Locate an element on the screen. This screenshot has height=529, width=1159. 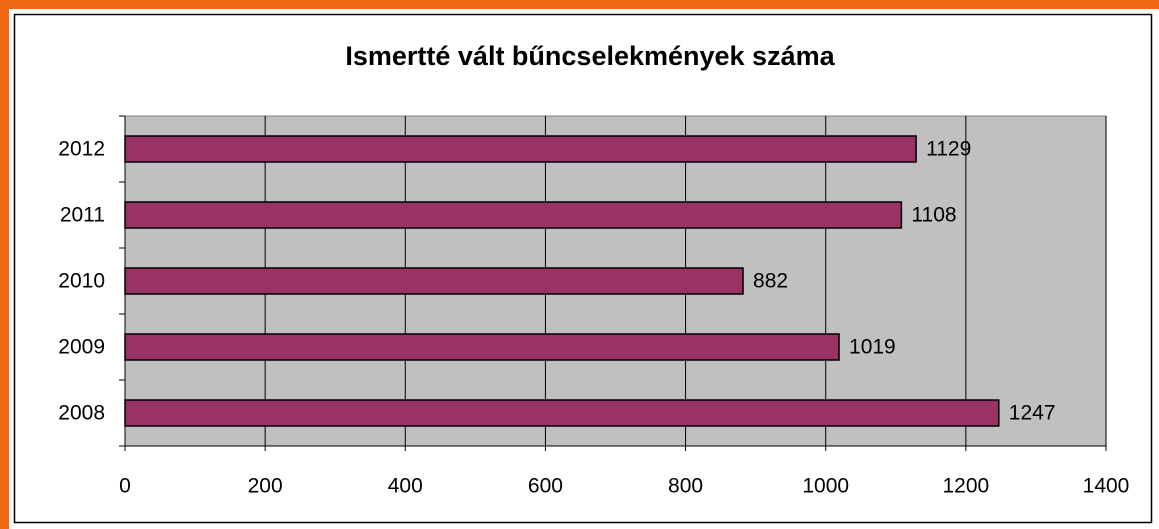
value-label: 1019 is located at coordinates (872, 347).